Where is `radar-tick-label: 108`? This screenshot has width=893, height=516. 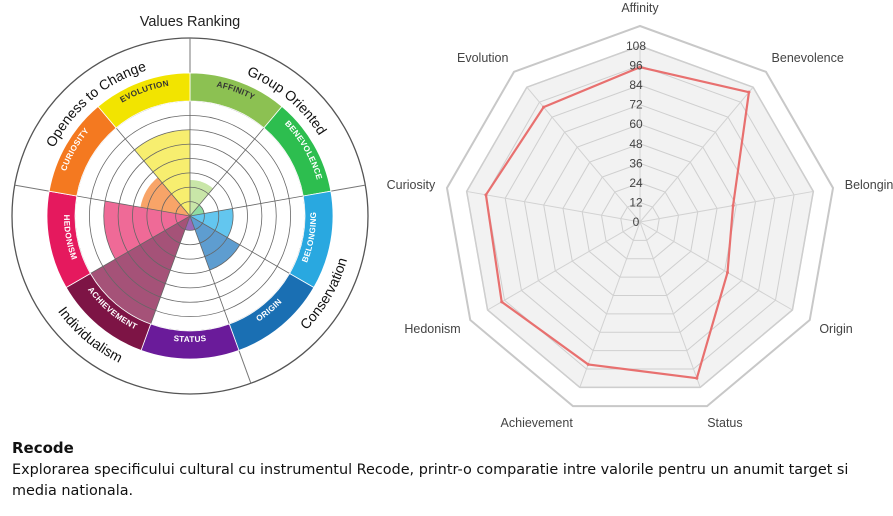 radar-tick-label: 108 is located at coordinates (636, 46).